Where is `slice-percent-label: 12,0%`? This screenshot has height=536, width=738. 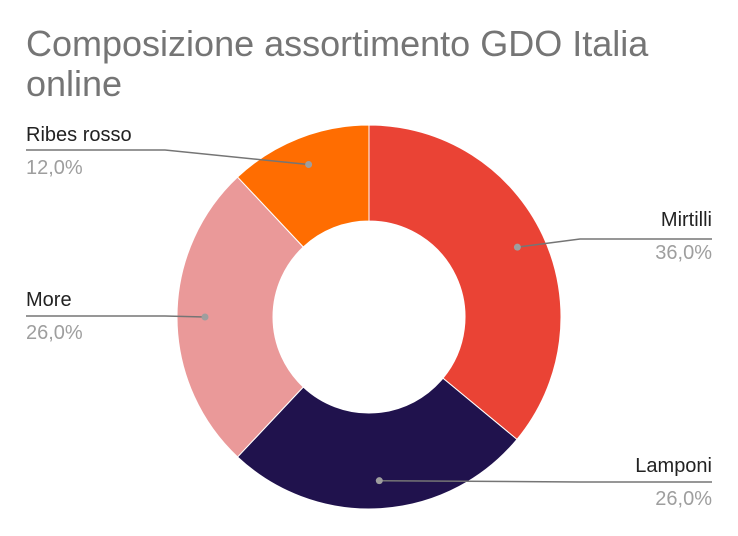
slice-percent-label: 12,0% is located at coordinates (54, 168).